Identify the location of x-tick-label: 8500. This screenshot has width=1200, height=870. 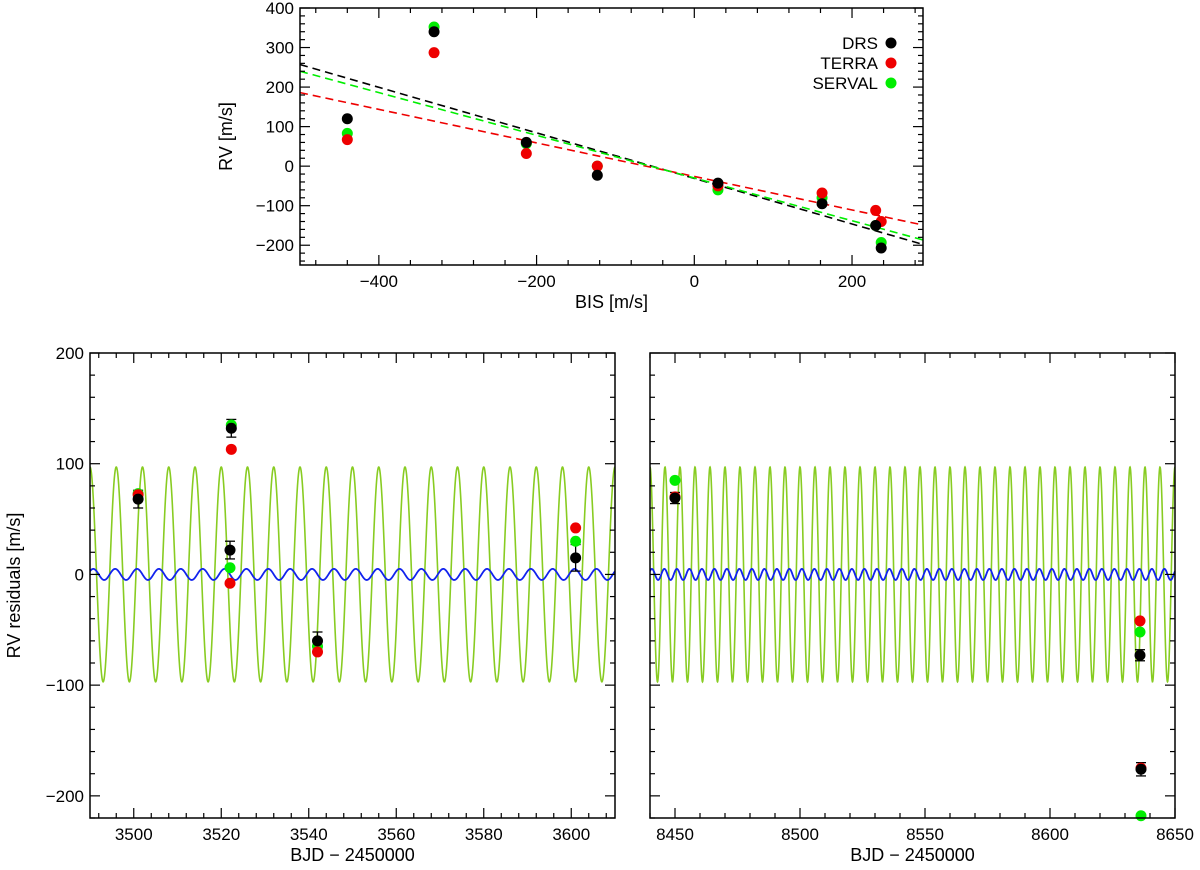
(800, 834).